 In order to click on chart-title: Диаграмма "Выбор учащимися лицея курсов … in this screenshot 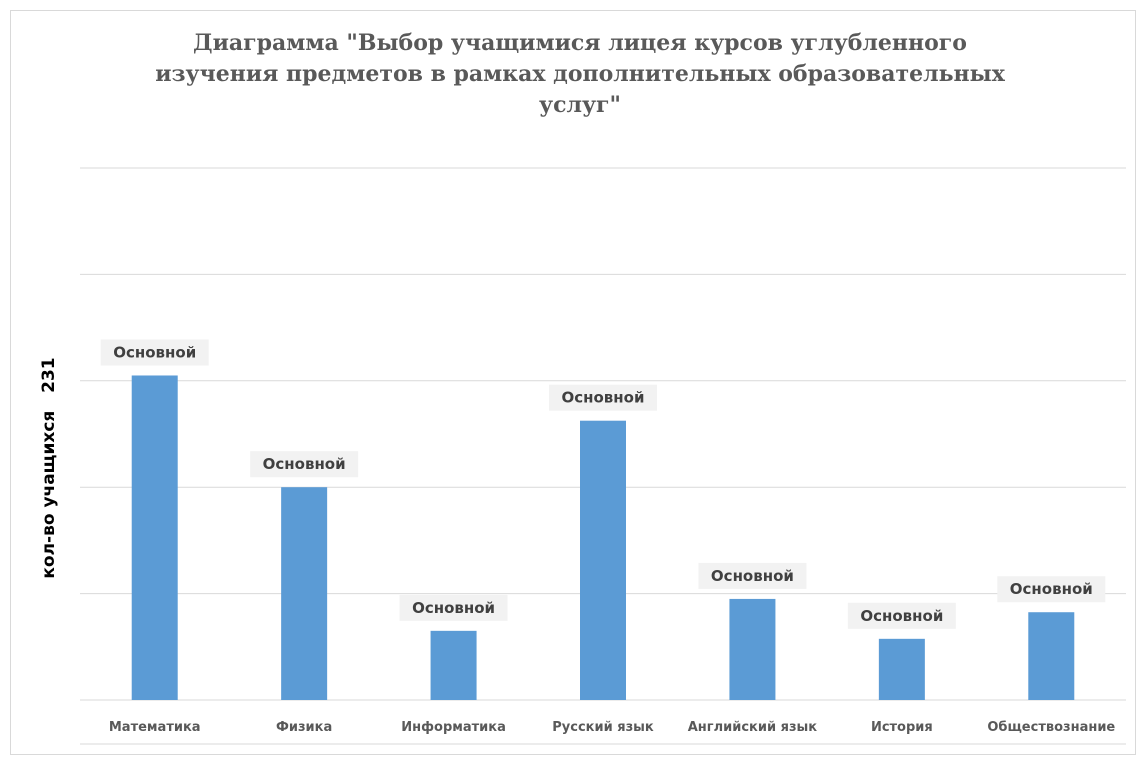, I will do `click(580, 74)`.